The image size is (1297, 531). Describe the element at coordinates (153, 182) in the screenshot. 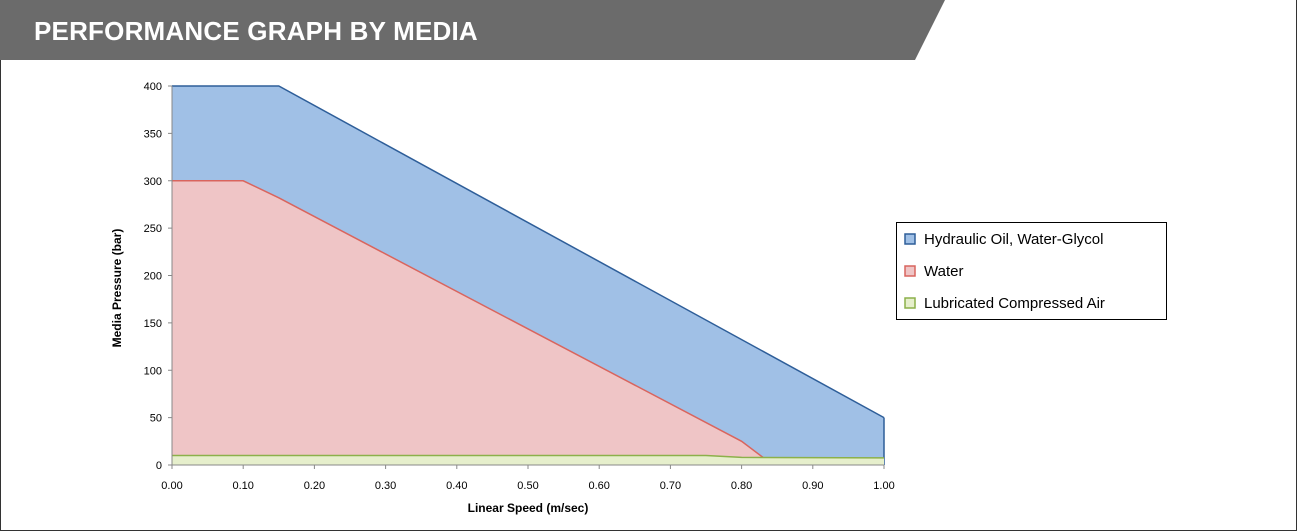

I see `y-tick-label: 300` at that location.